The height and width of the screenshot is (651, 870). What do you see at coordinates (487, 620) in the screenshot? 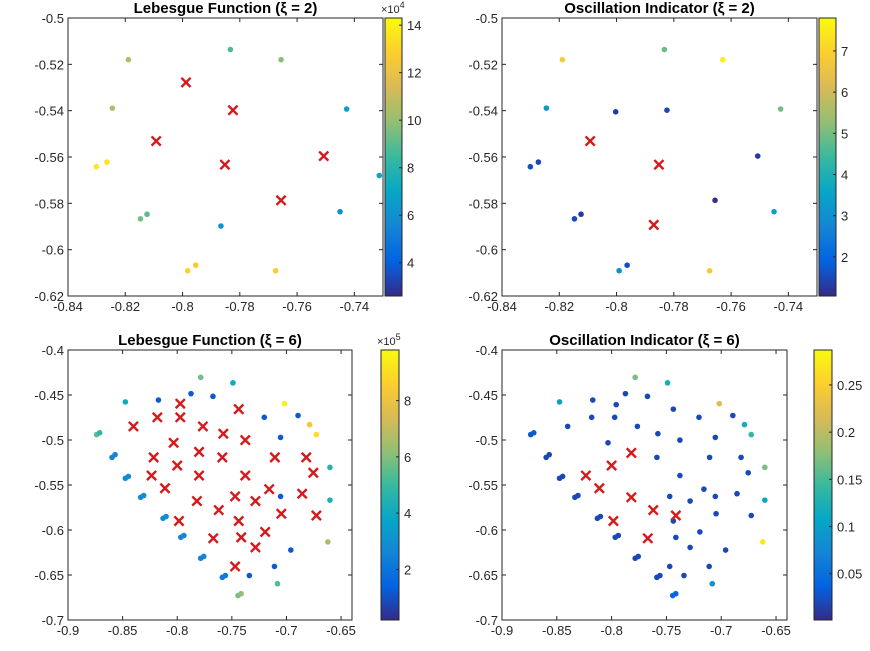
I see `y-tick-label: -0.7` at bounding box center [487, 620].